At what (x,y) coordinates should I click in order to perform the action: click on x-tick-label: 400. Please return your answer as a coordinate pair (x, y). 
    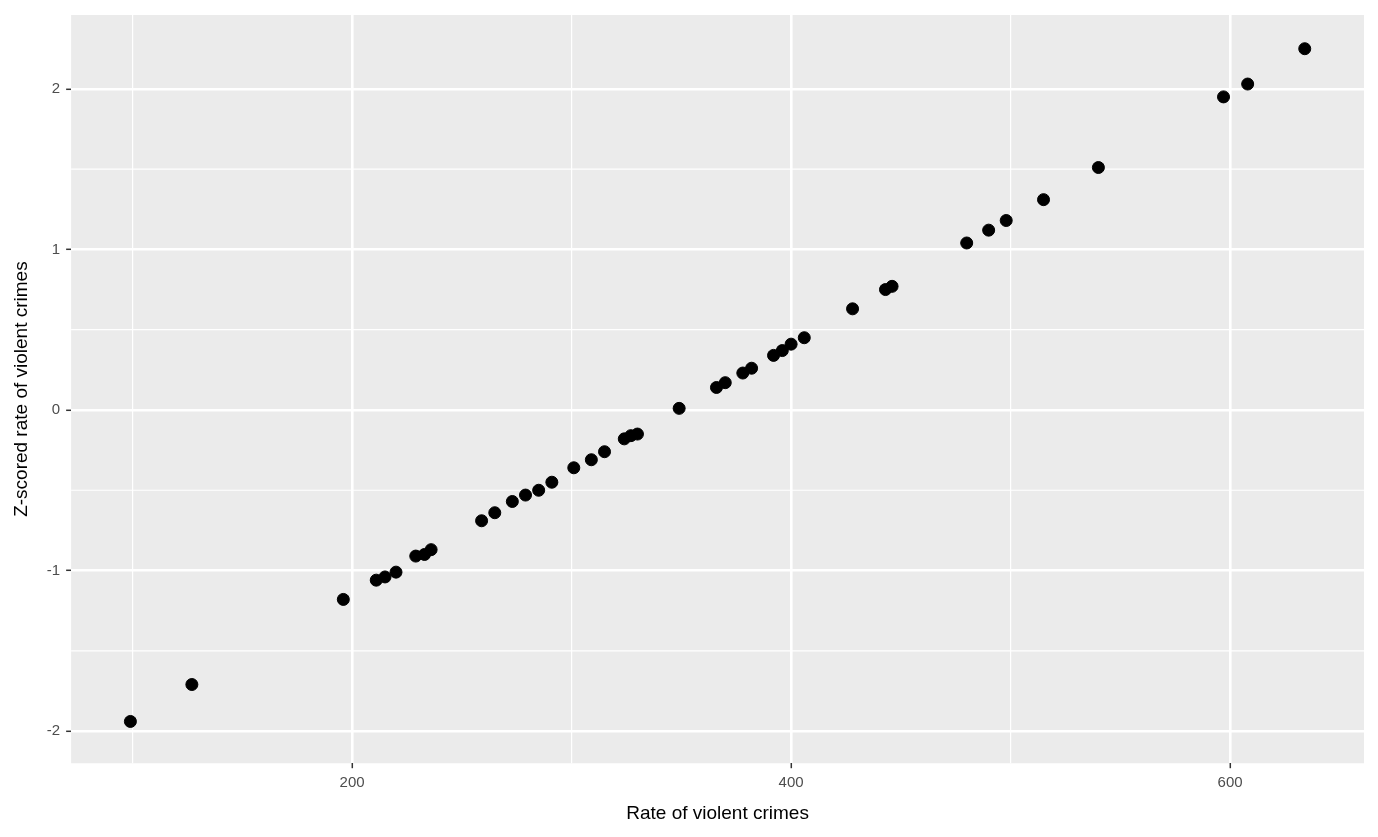
    Looking at the image, I should click on (791, 782).